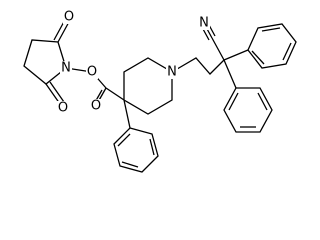 This screenshot has width=320, height=240. I want to click on chain, so click(198, 66).